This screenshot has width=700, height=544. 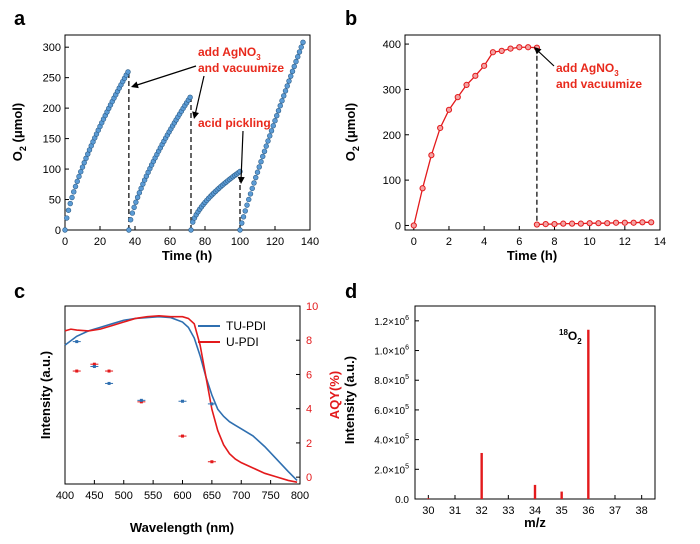 I want to click on x-tick-label: 35, so click(x=562, y=511).